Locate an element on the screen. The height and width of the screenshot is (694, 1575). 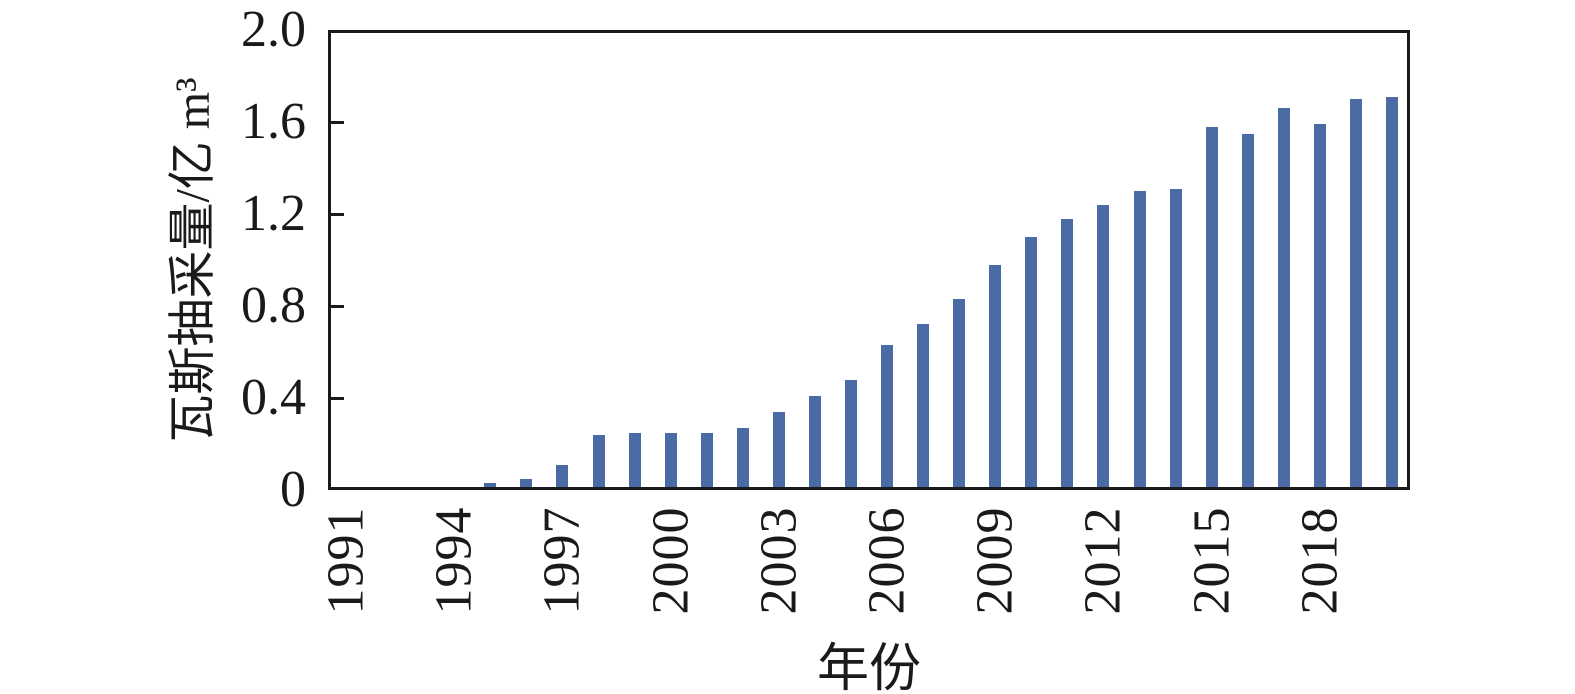
x-tick-label-text: 1997 is located at coordinates (562, 560).